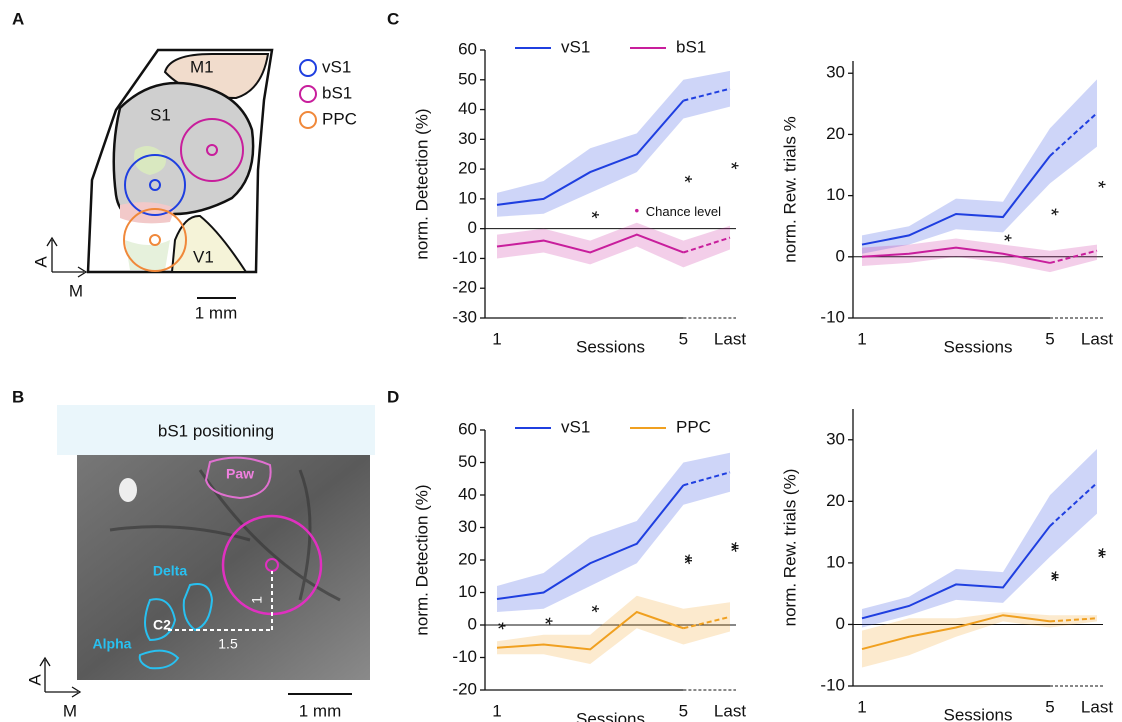 The height and width of the screenshot is (722, 1122). I want to click on area-label: C2, so click(162, 625).